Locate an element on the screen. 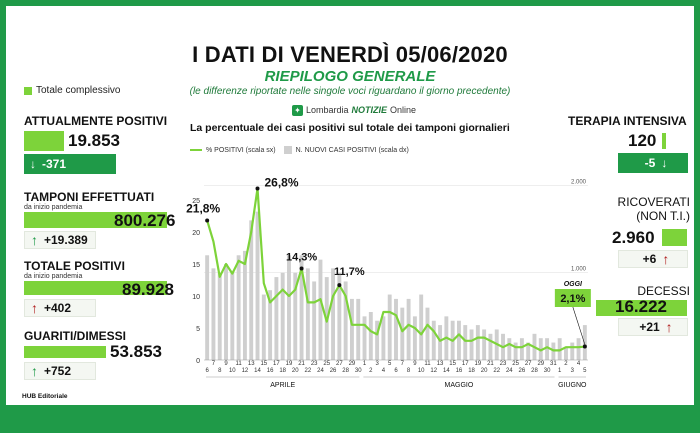  annotation-label: 26,8% is located at coordinates (281, 182).